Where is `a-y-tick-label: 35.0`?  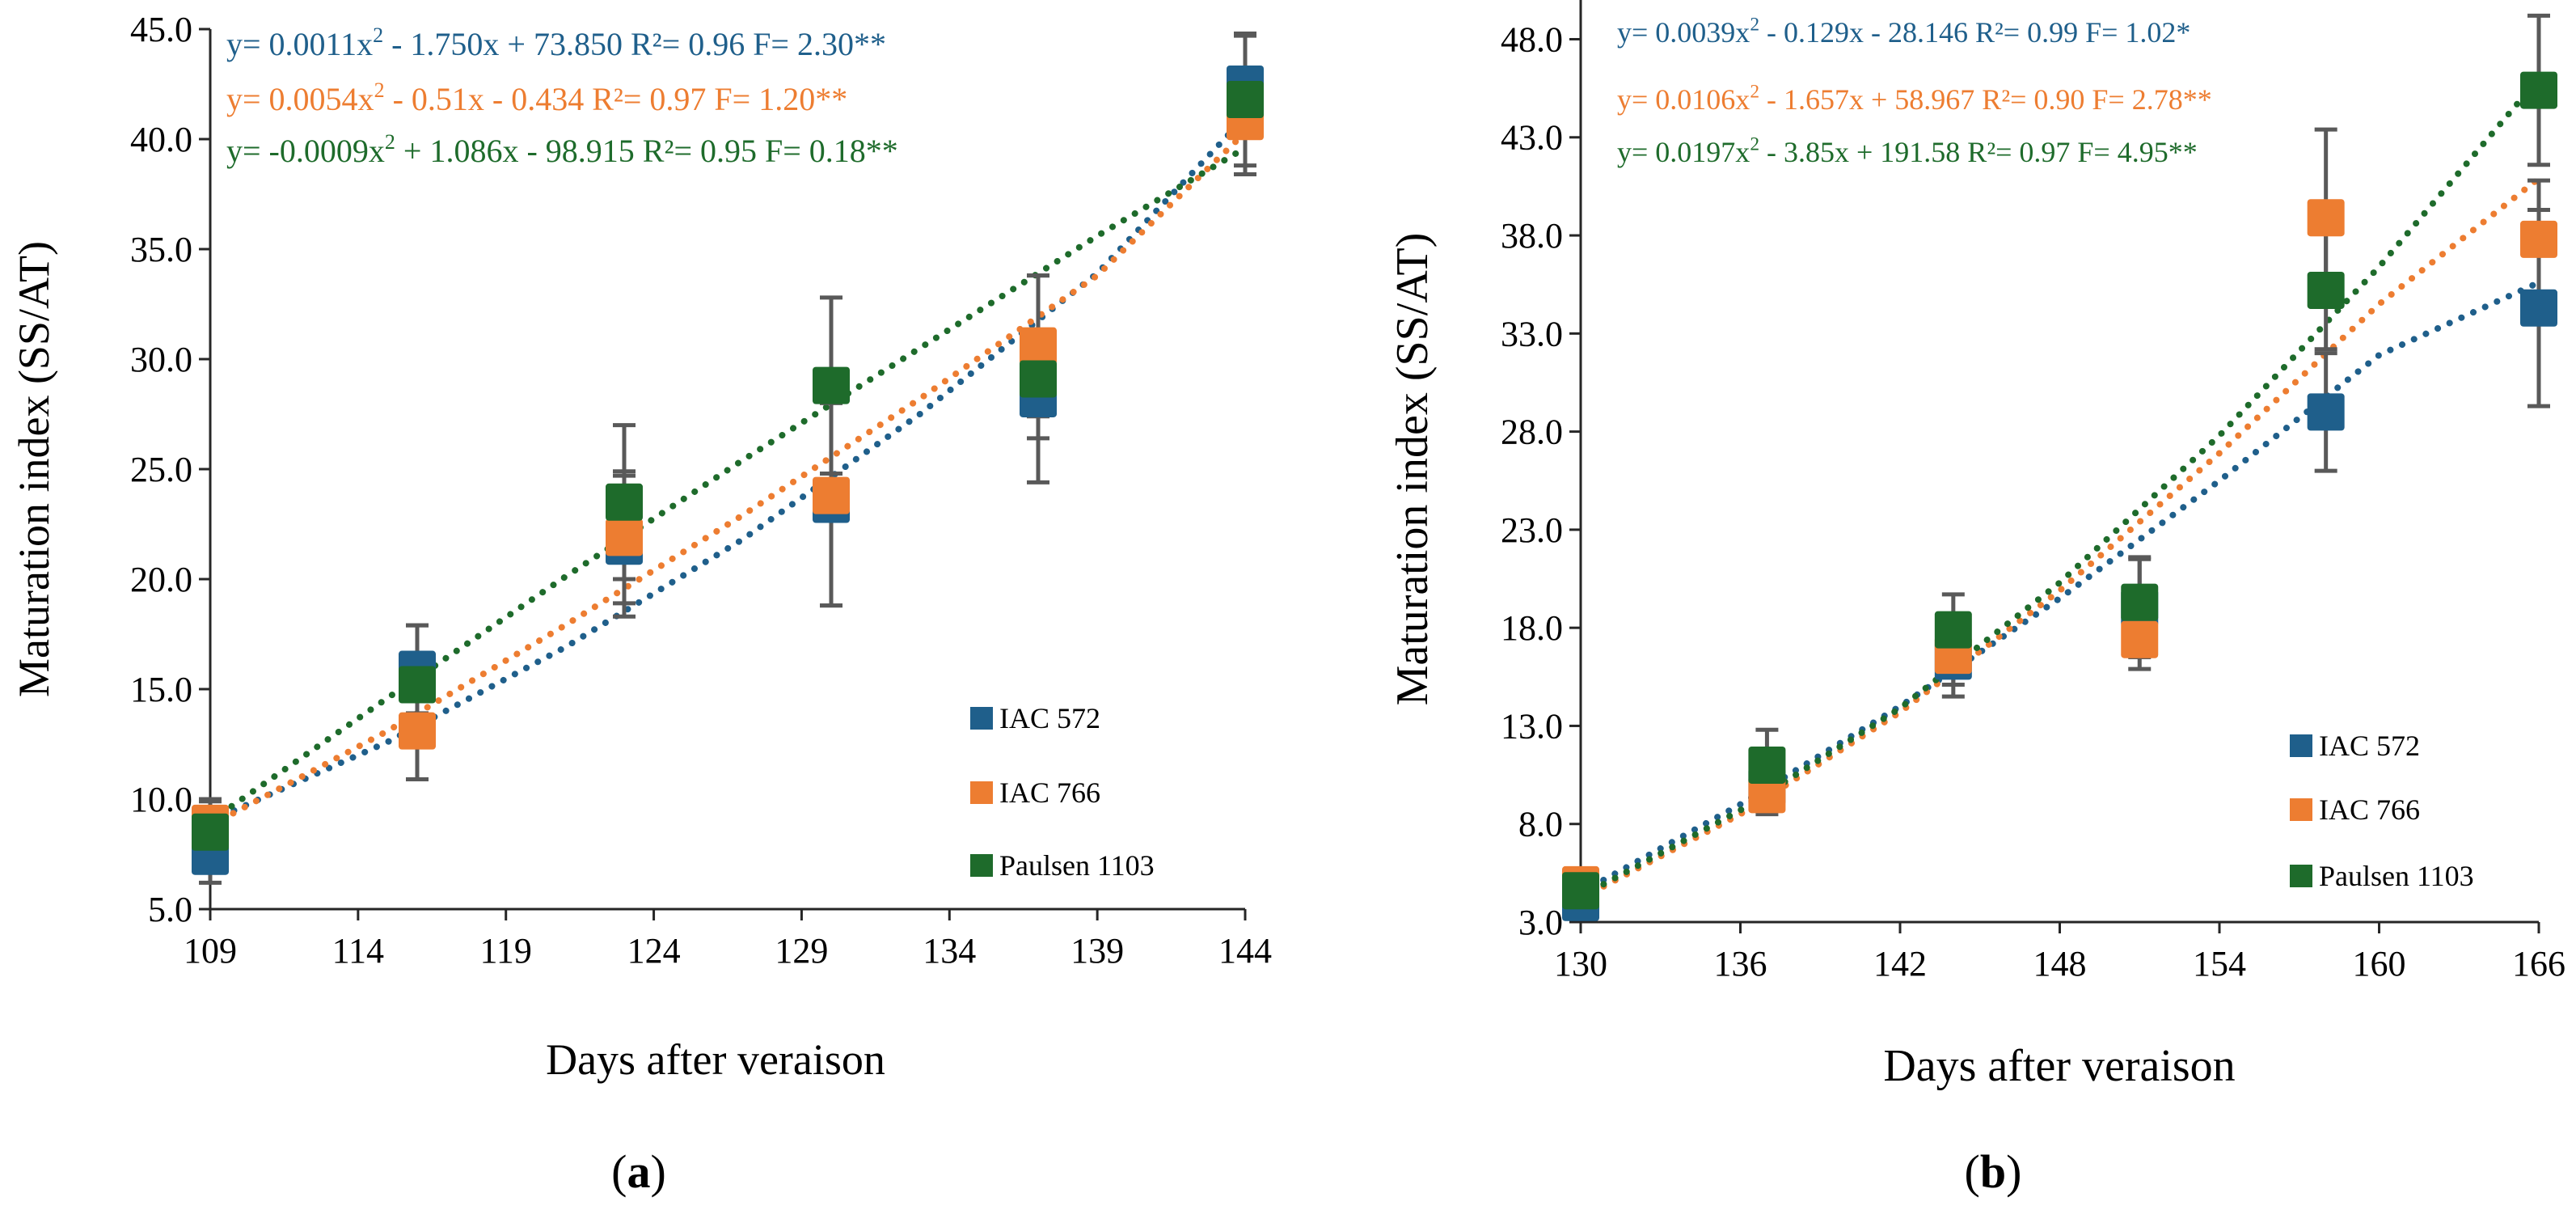 a-y-tick-label: 35.0 is located at coordinates (161, 250).